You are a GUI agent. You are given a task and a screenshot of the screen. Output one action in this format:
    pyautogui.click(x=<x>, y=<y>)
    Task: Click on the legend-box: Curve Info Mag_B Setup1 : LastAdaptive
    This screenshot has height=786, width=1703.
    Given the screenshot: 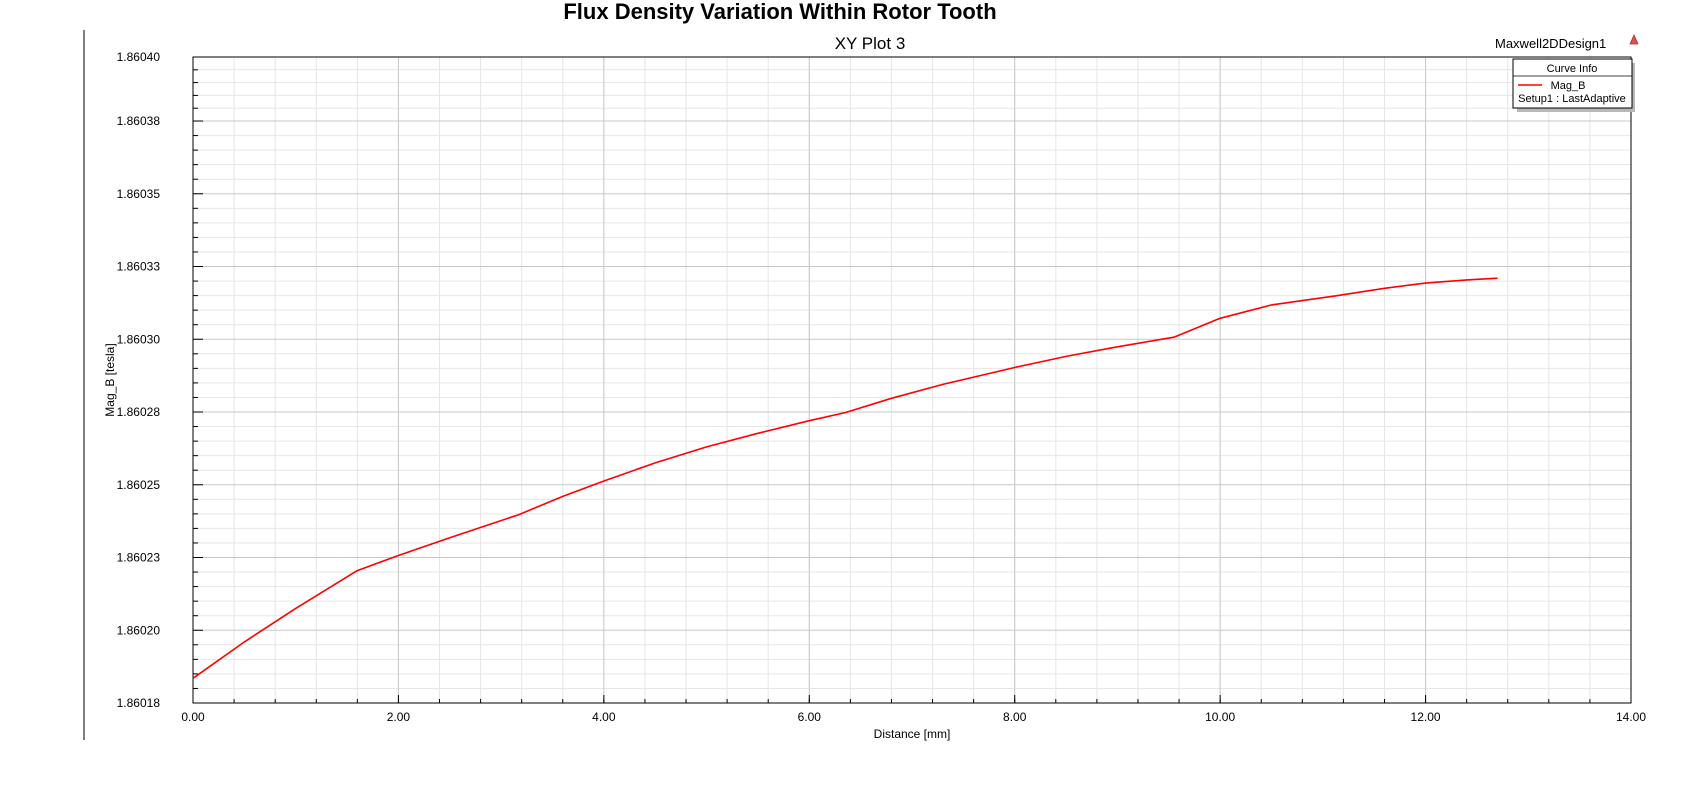 What is the action you would take?
    pyautogui.click(x=1573, y=85)
    